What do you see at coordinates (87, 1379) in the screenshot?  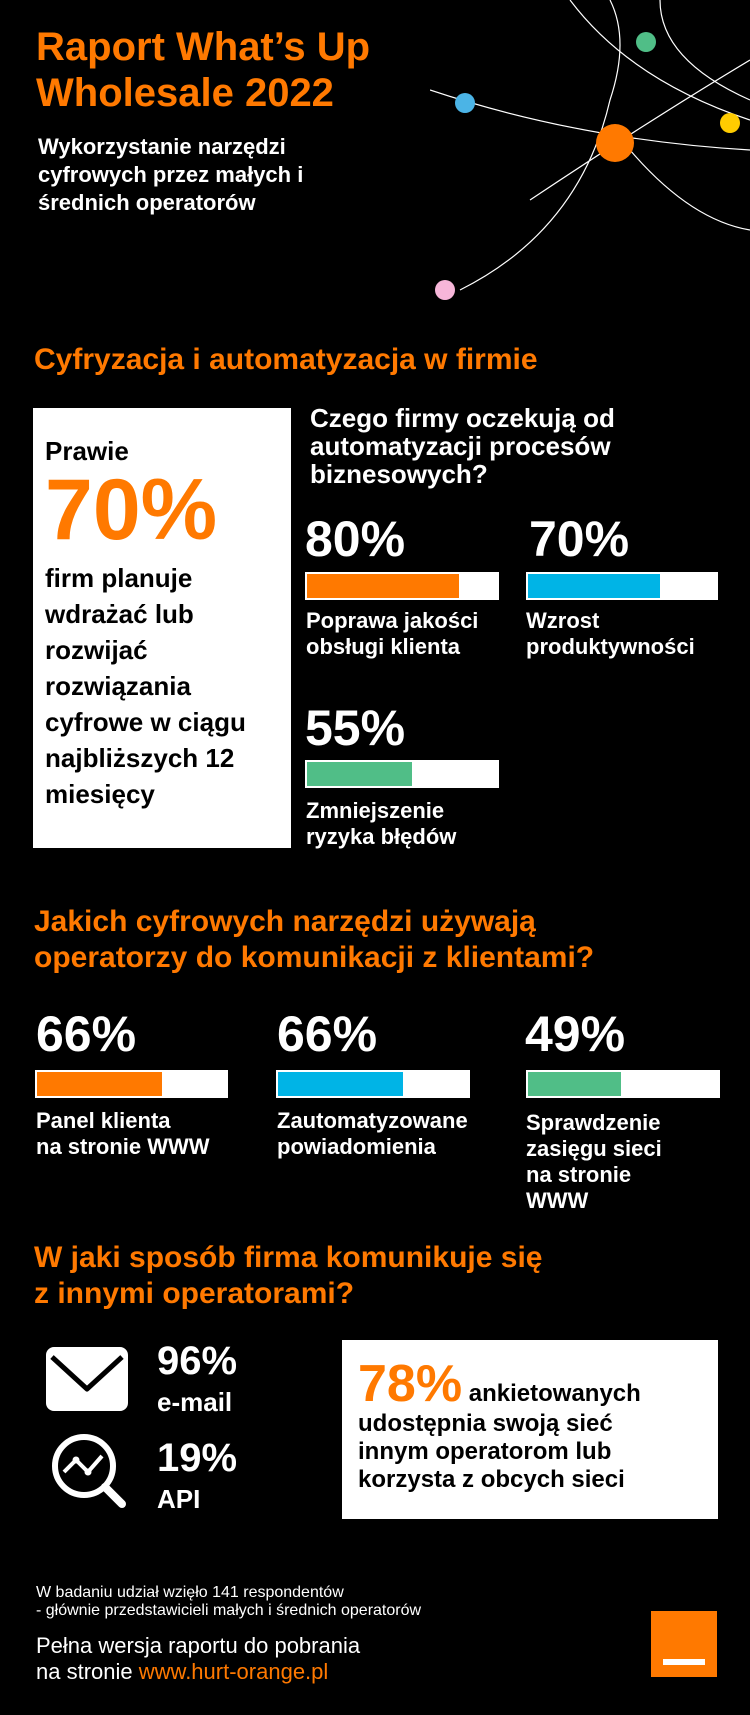 I see `envelope-icon` at bounding box center [87, 1379].